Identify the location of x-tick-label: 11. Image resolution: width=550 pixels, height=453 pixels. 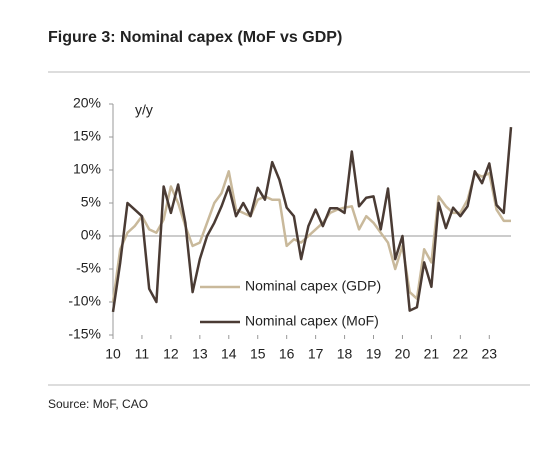
(142, 354).